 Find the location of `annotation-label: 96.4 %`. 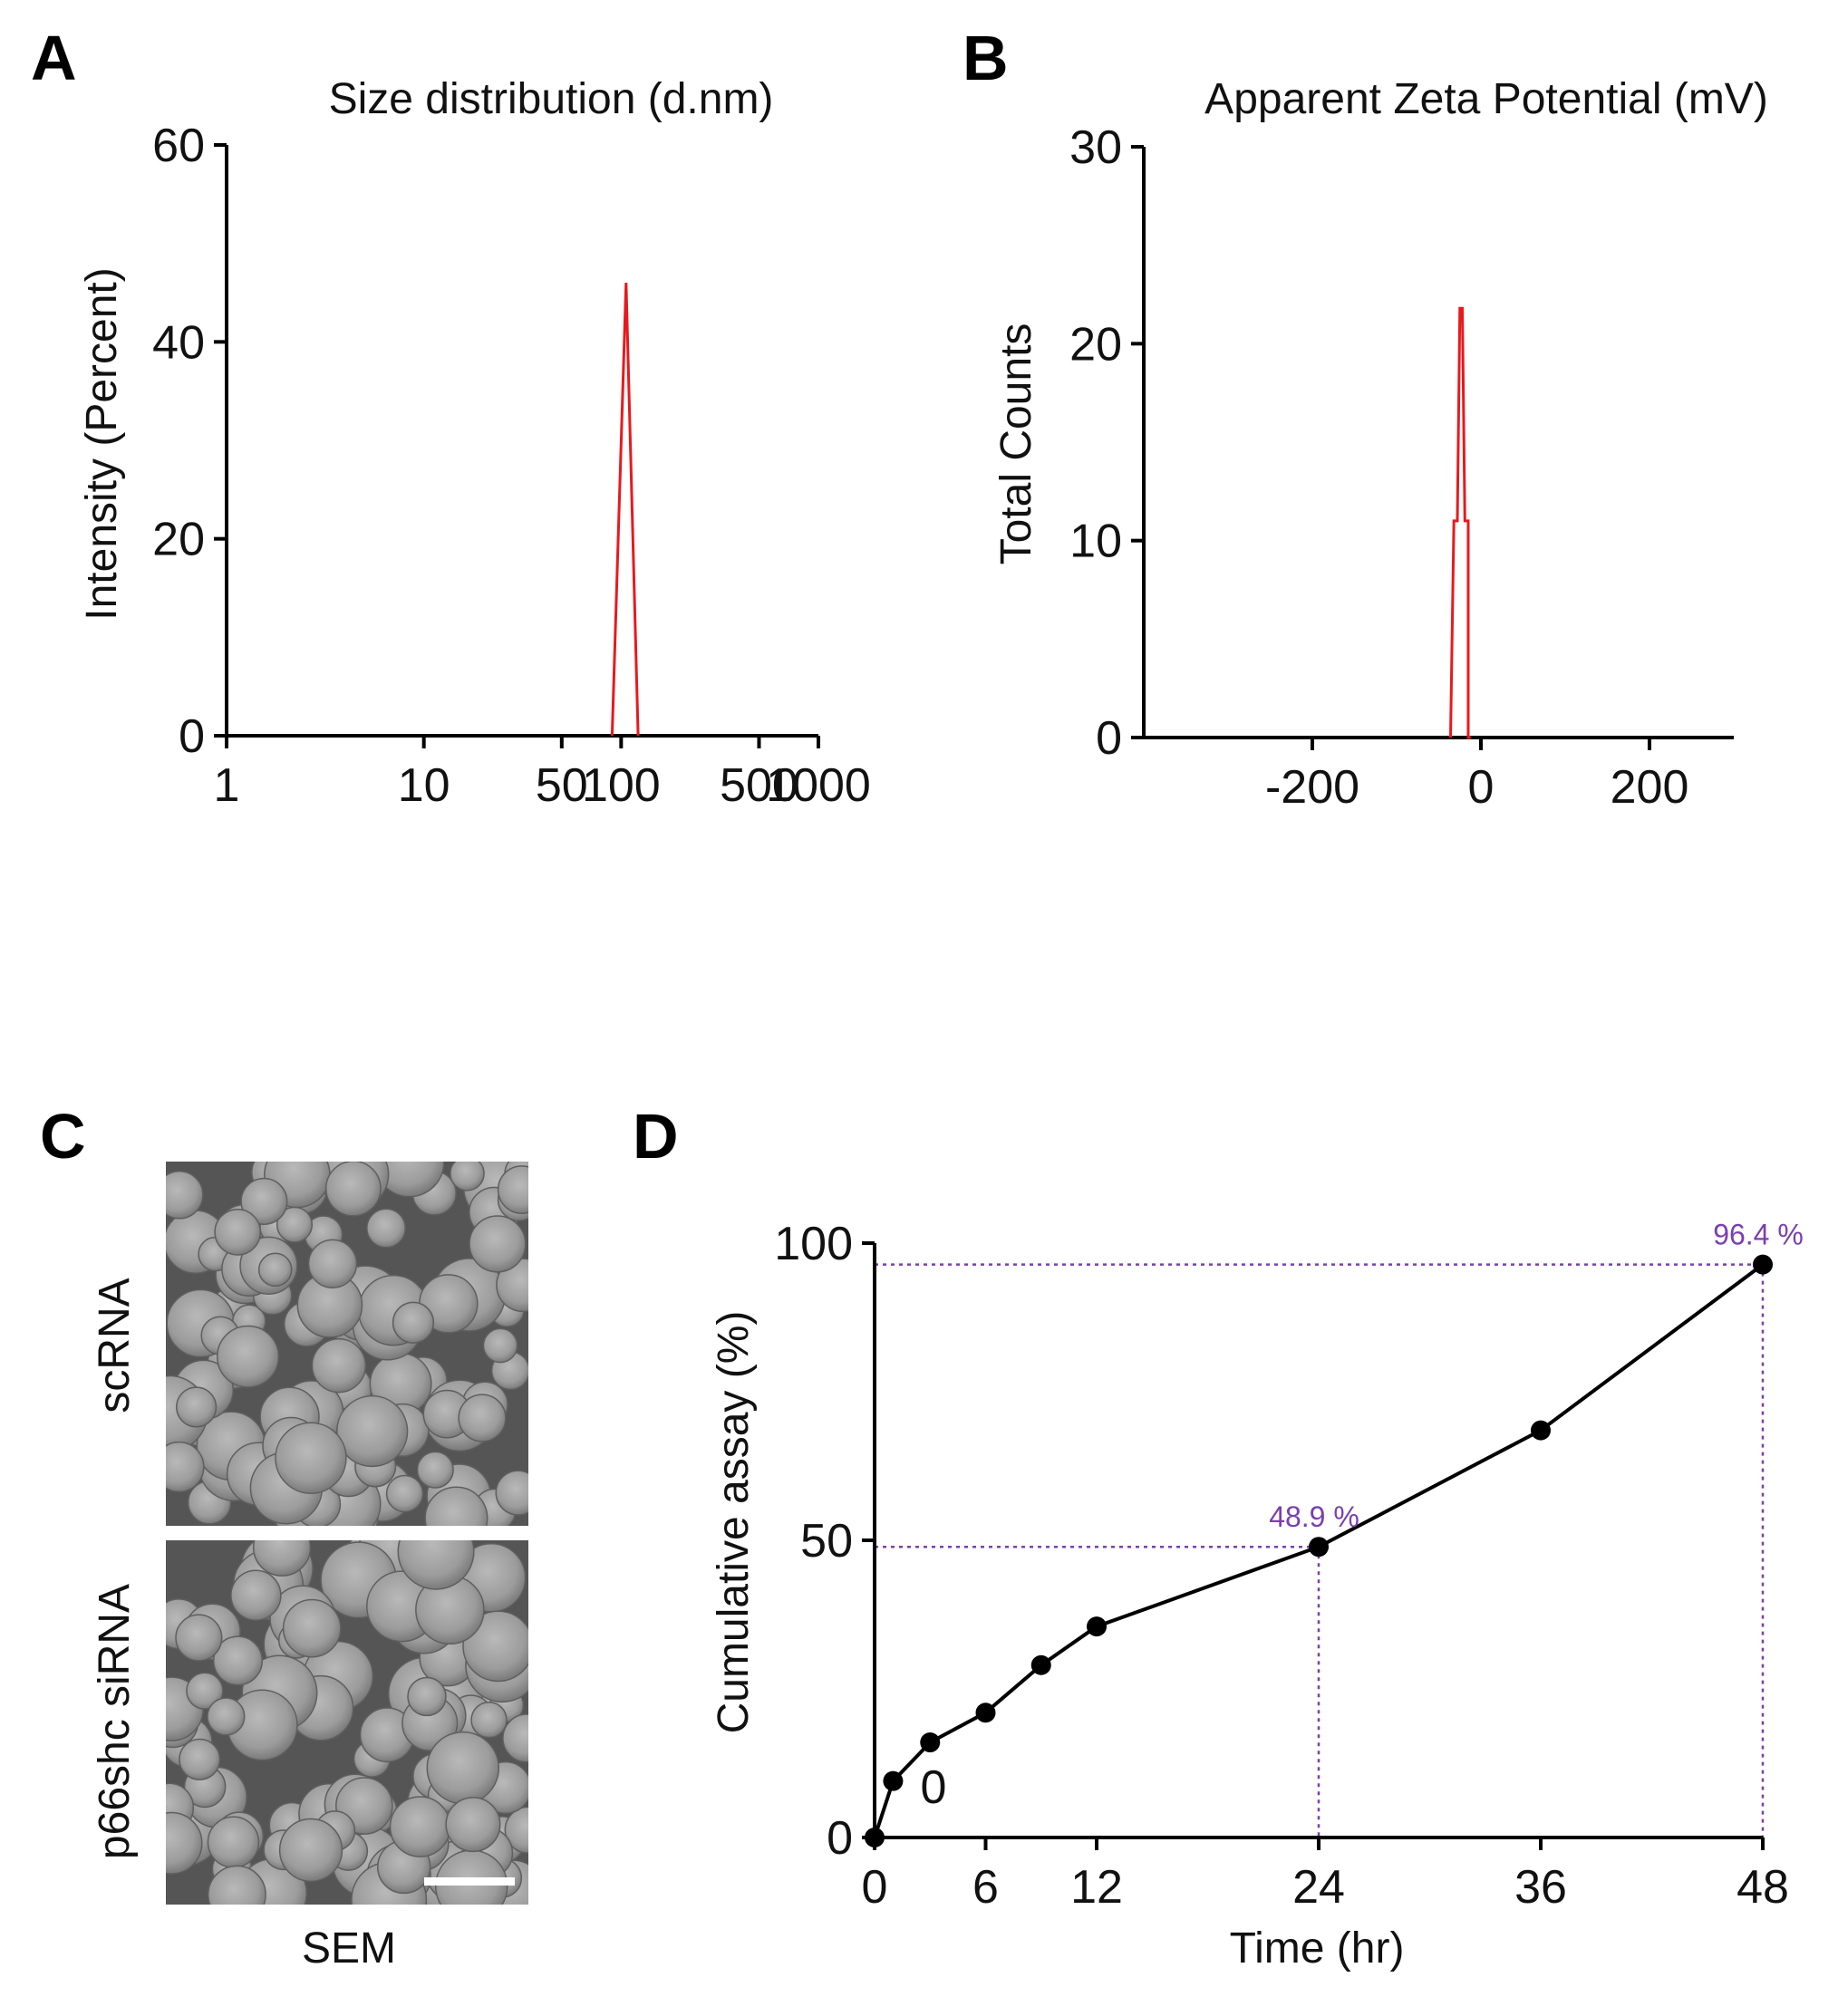

annotation-label: 96.4 % is located at coordinates (1758, 1235).